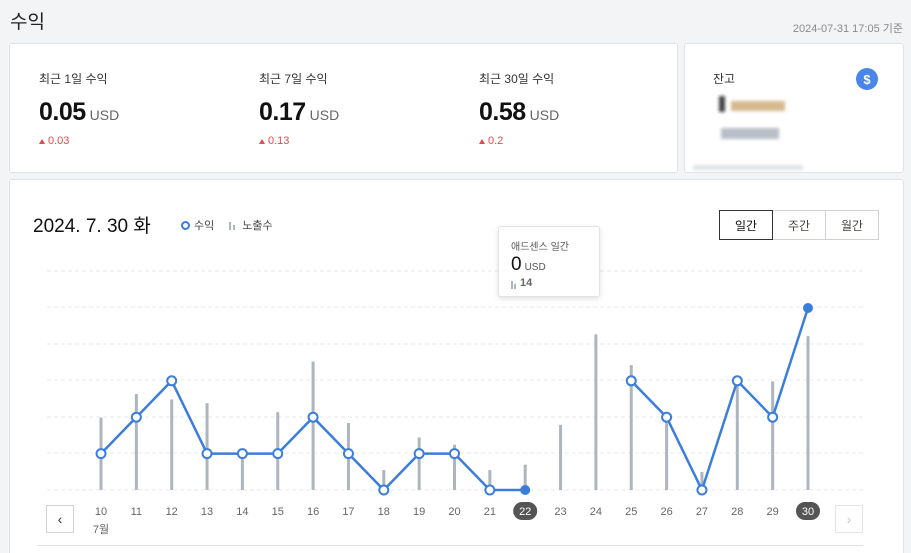  I want to click on timestamp: 2024-07-31 17:05 기준, so click(847, 29).